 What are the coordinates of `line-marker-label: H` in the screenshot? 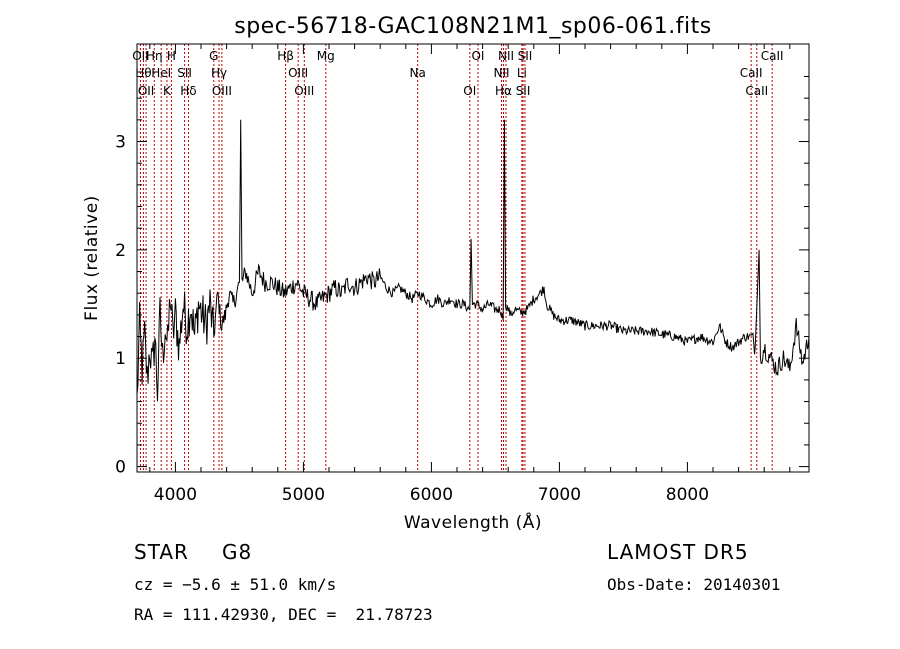 It's located at (171, 56).